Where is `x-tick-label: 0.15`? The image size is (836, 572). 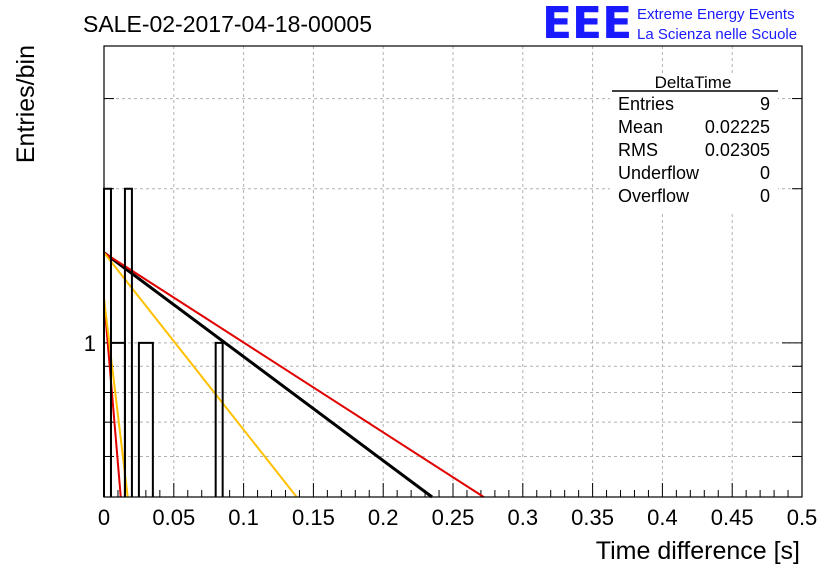
x-tick-label: 0.15 is located at coordinates (313, 517).